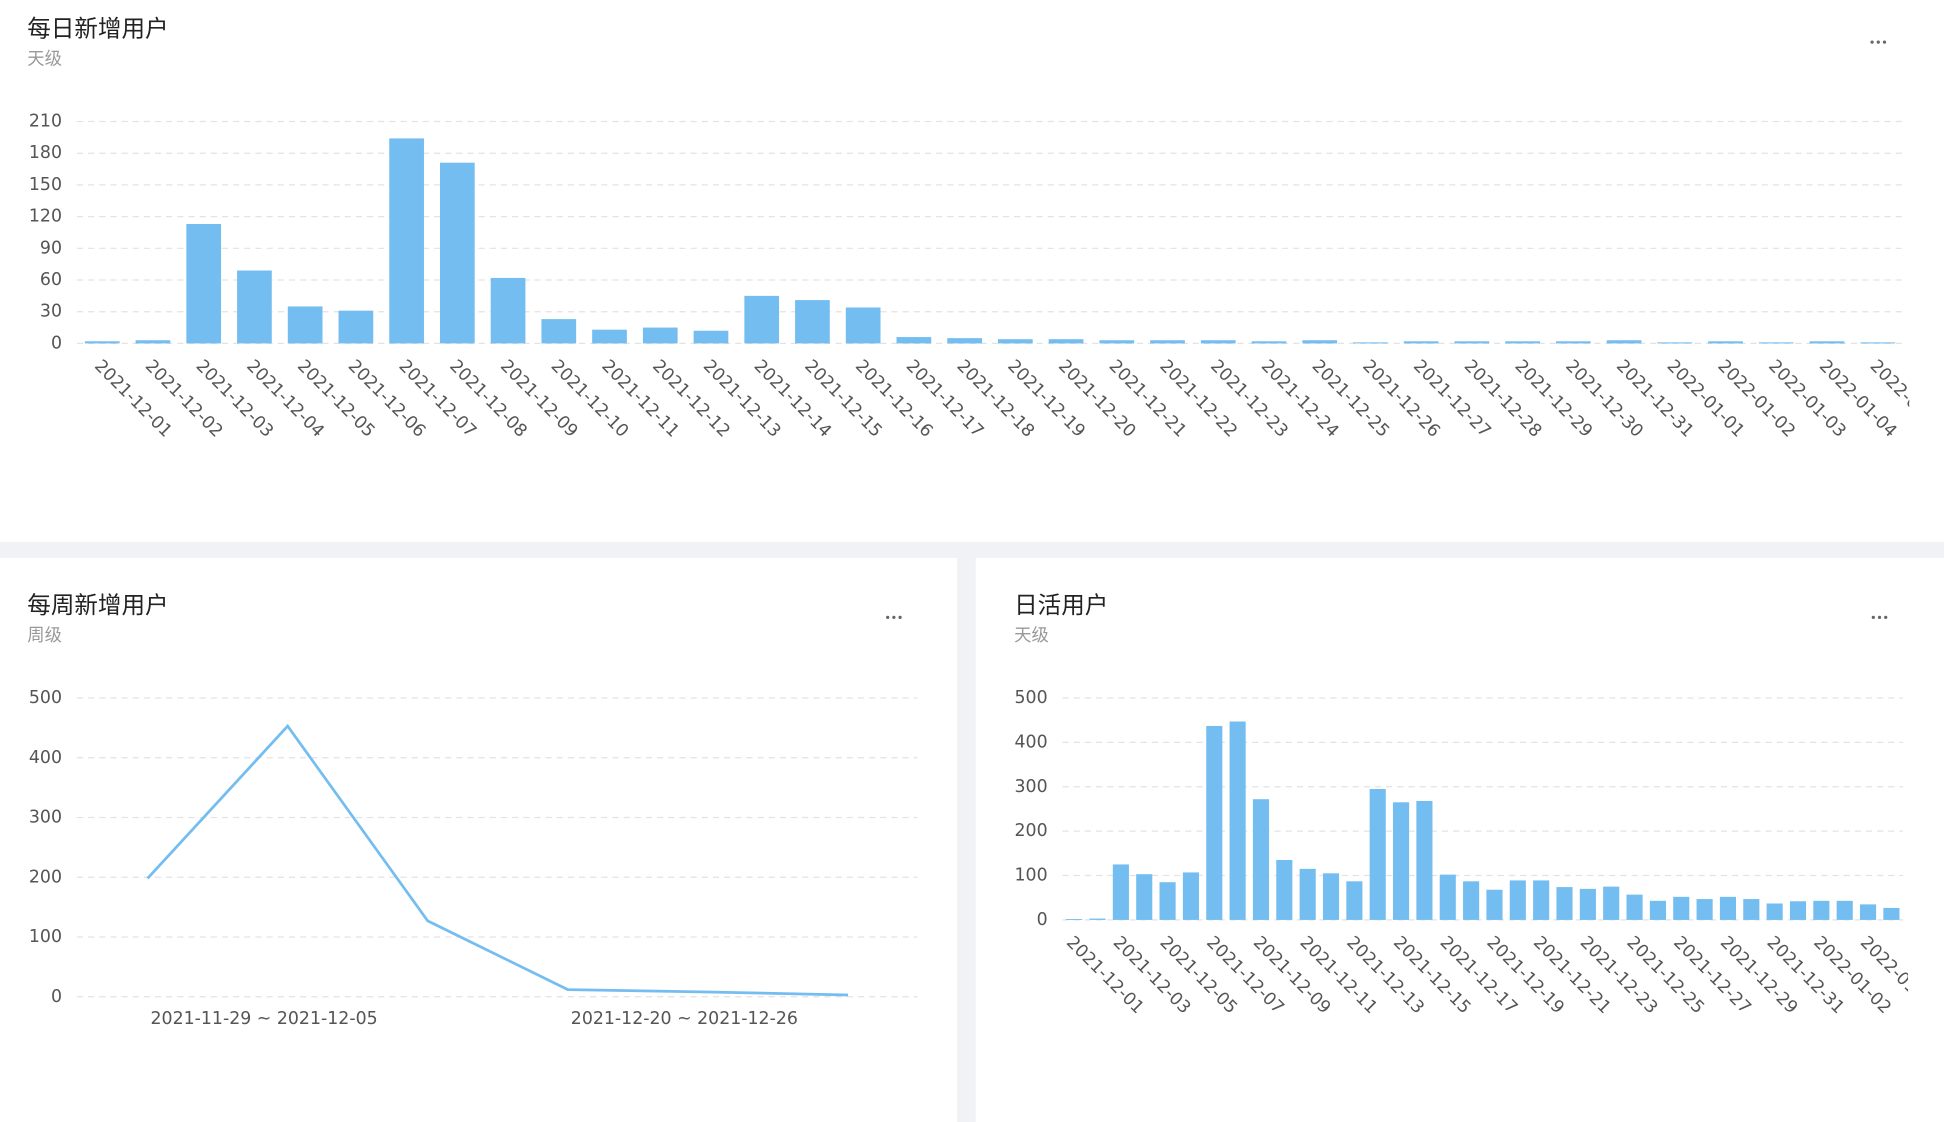  I want to click on x-tick-label: 2021-11-29 ~ 2021-12-05, so click(264, 1019).